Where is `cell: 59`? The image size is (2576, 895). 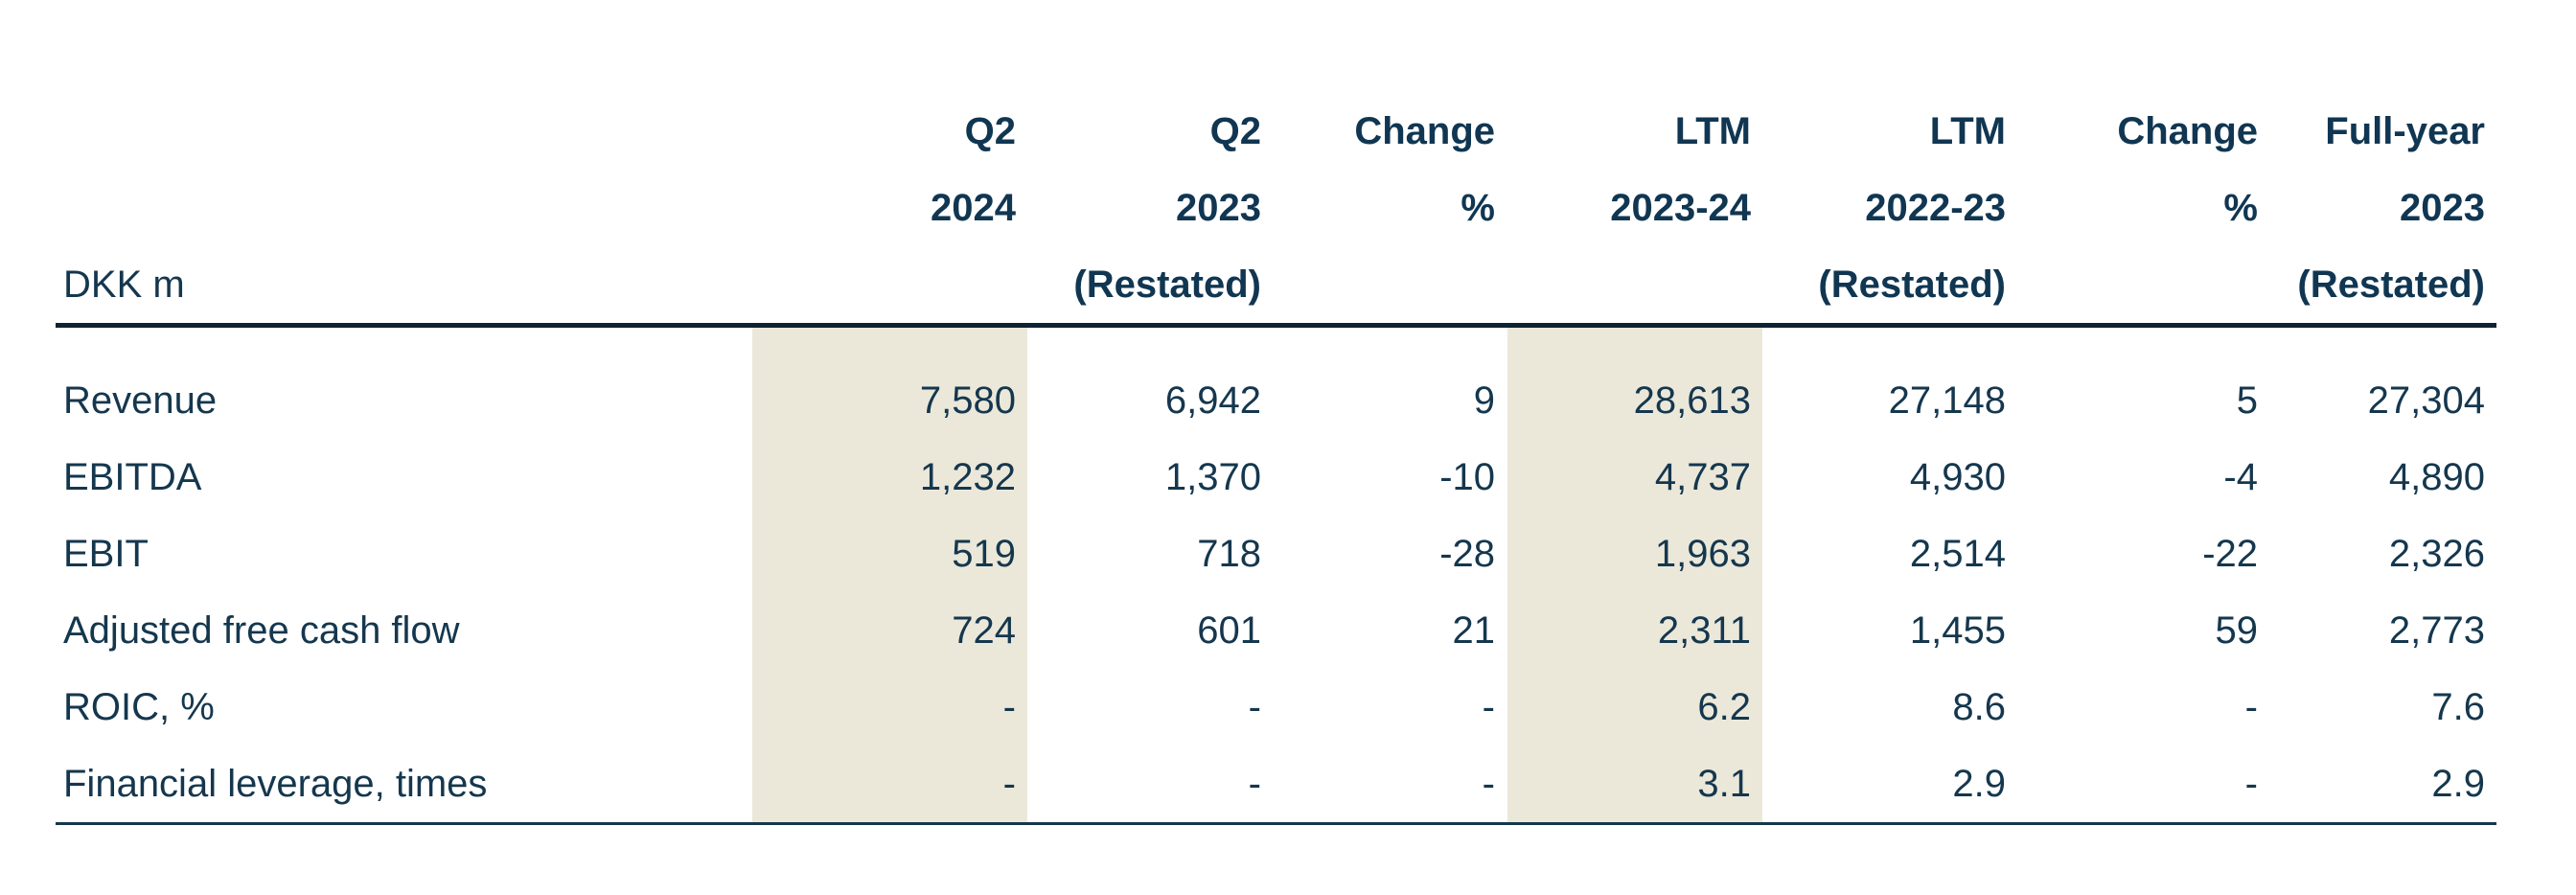
cell: 59 is located at coordinates (2237, 630).